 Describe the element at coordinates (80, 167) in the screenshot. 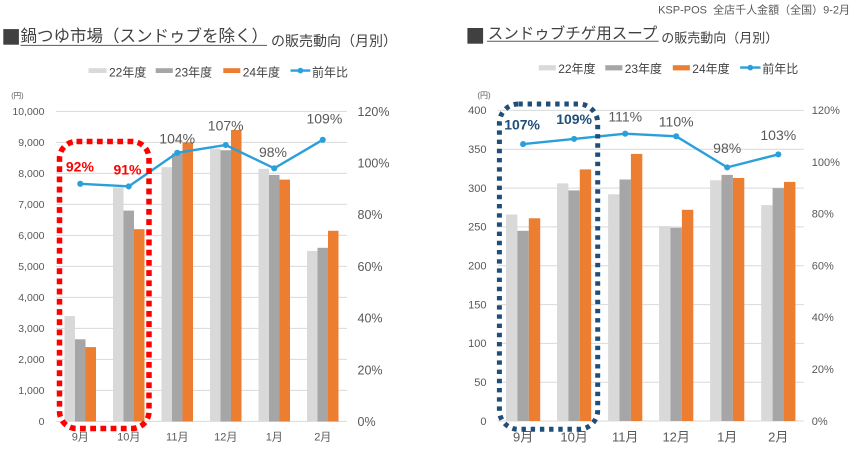

I see `svg-text: 92%` at that location.